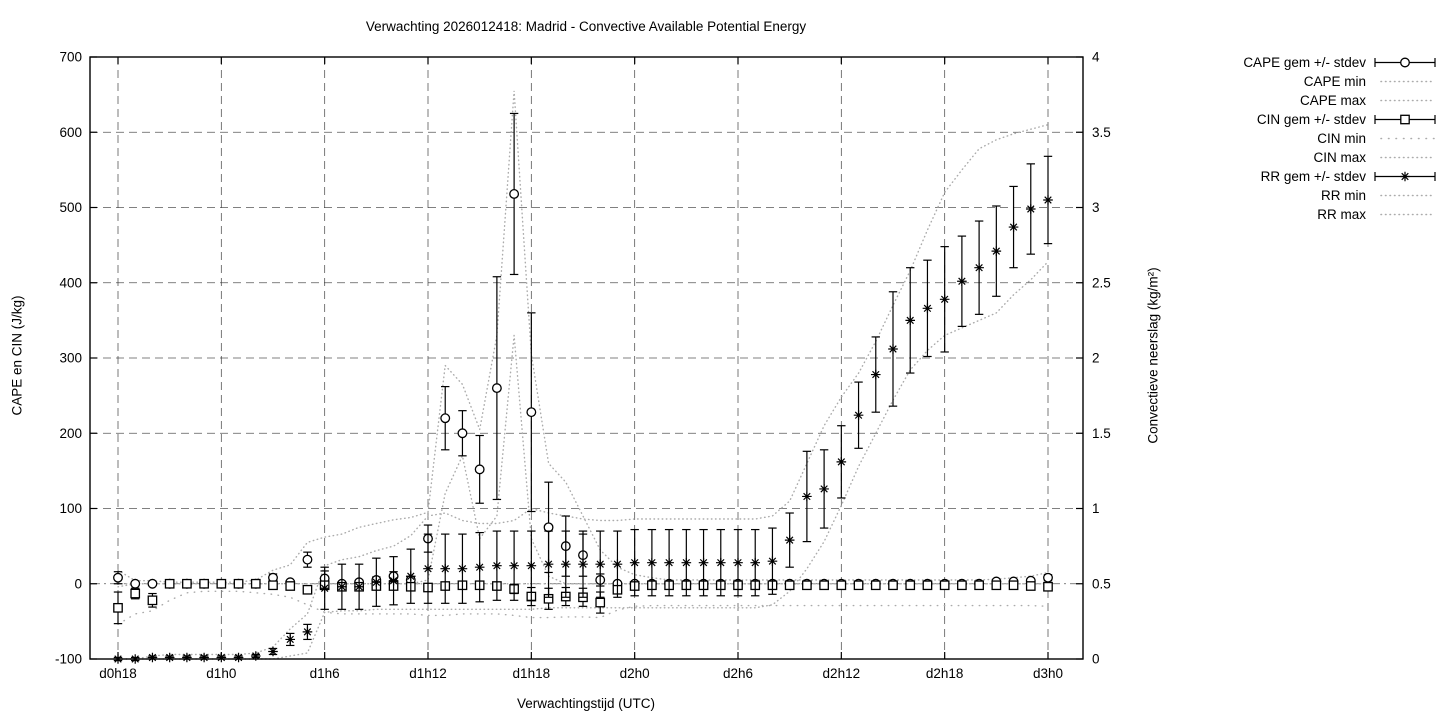  What do you see at coordinates (1408, 157) in the screenshot?
I see `cin-max-dotted-sample-icon` at bounding box center [1408, 157].